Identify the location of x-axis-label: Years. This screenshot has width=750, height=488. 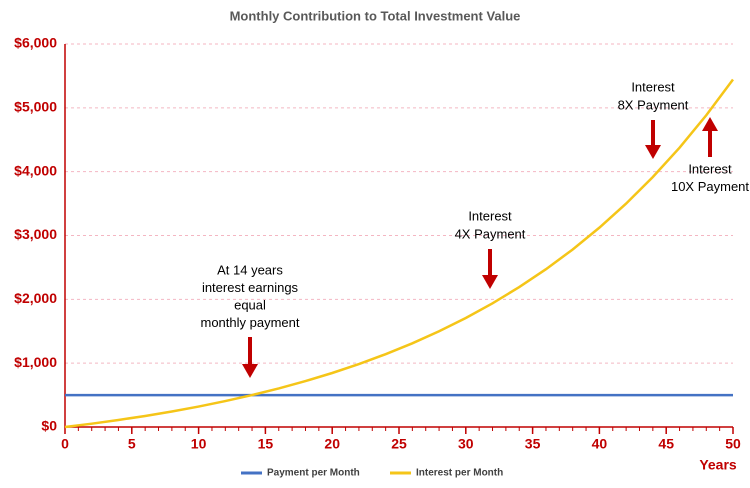
(718, 465).